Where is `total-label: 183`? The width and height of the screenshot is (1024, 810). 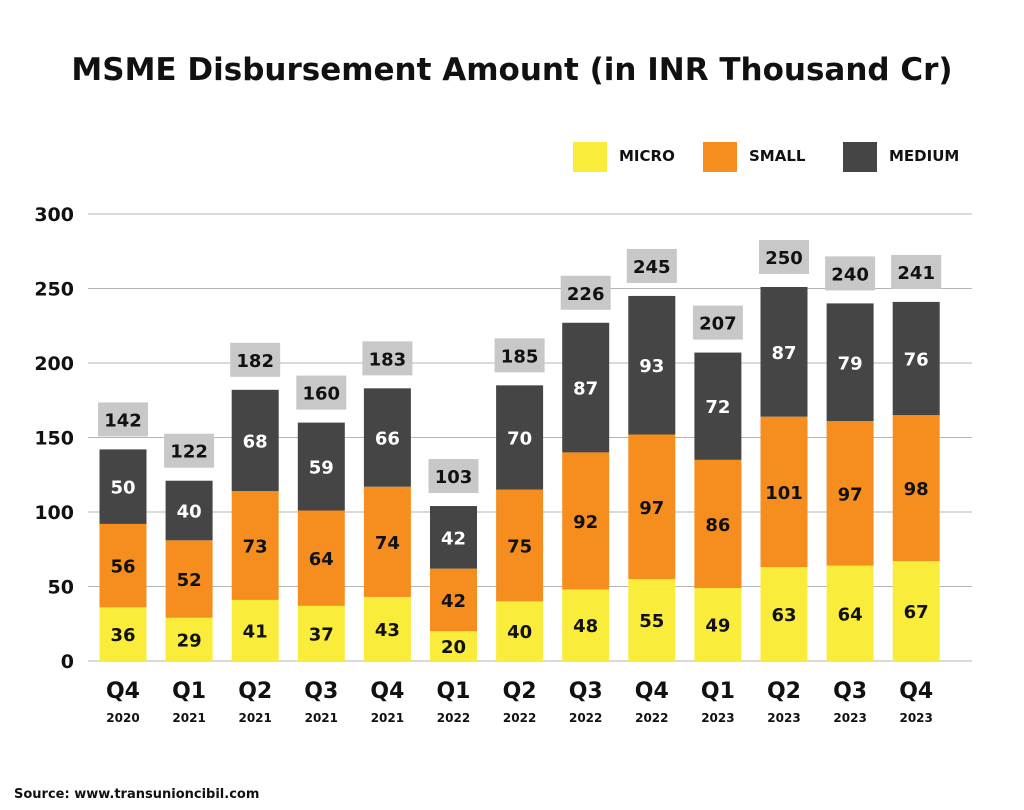 total-label: 183 is located at coordinates (388, 359).